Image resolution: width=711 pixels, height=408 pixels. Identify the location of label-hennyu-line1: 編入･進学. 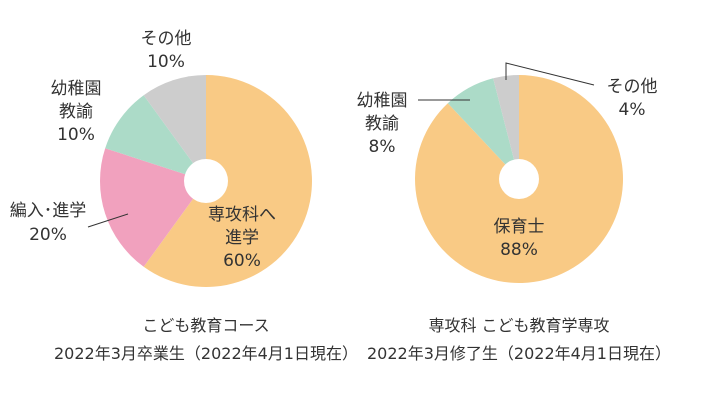
(48, 211).